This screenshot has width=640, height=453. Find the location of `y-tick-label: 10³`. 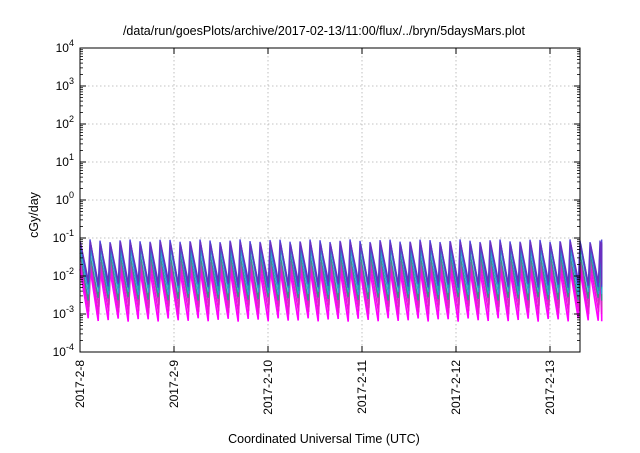

y-tick-label: 10³ is located at coordinates (65, 84).